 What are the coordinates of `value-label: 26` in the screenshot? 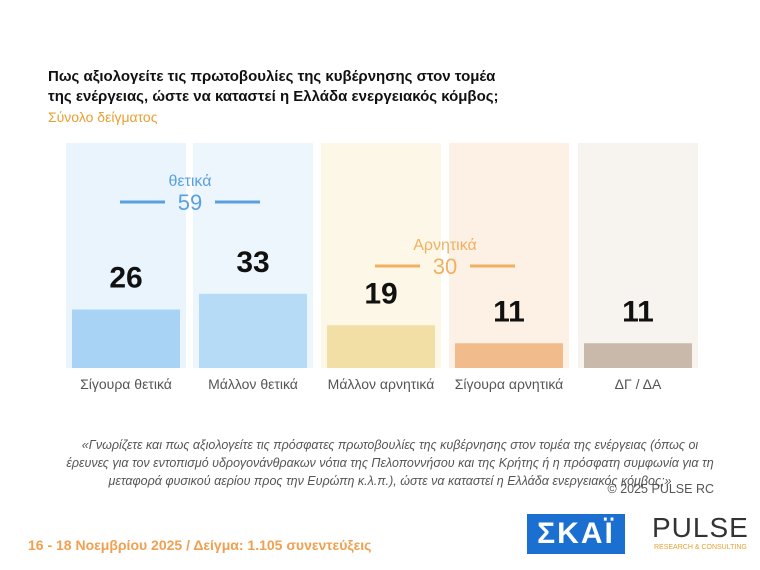 It's located at (125, 278).